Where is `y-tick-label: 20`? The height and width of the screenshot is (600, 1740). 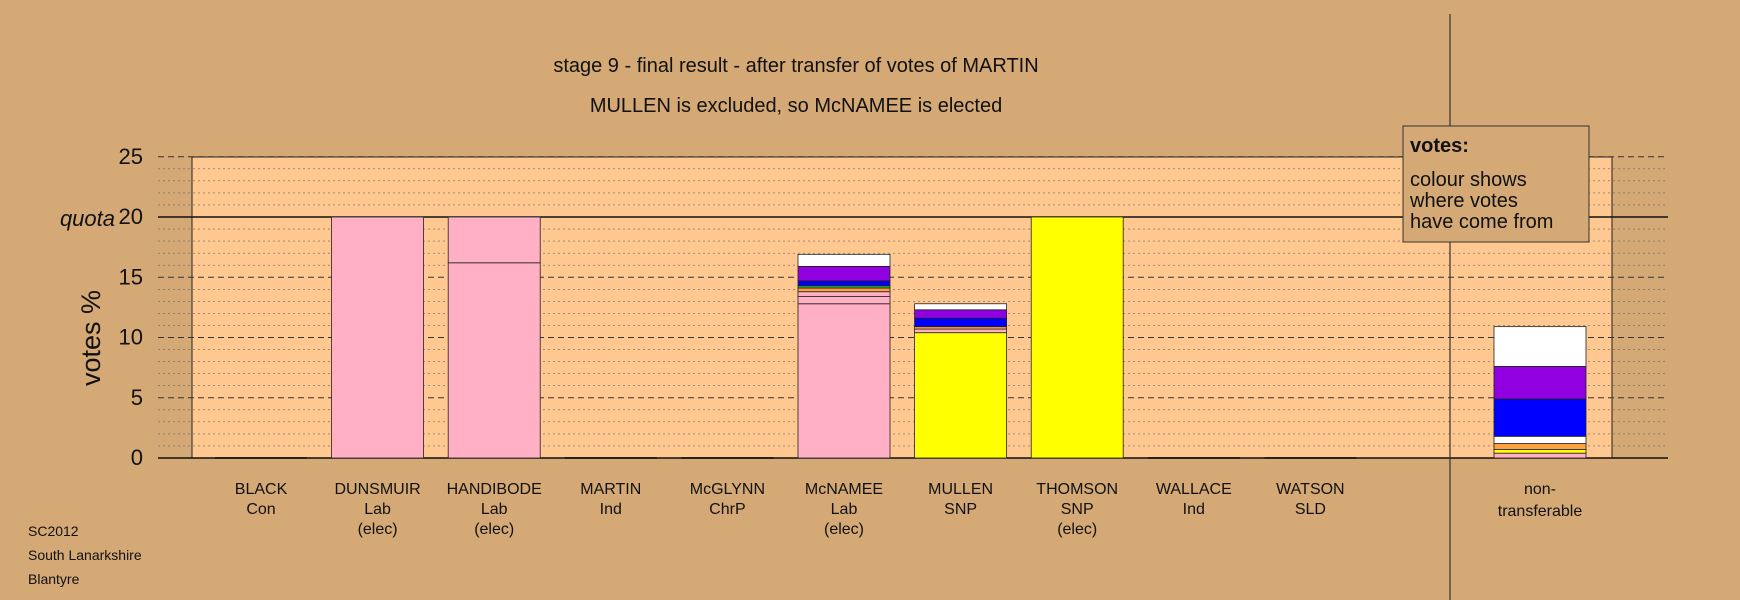
y-tick-label: 20 is located at coordinates (131, 216).